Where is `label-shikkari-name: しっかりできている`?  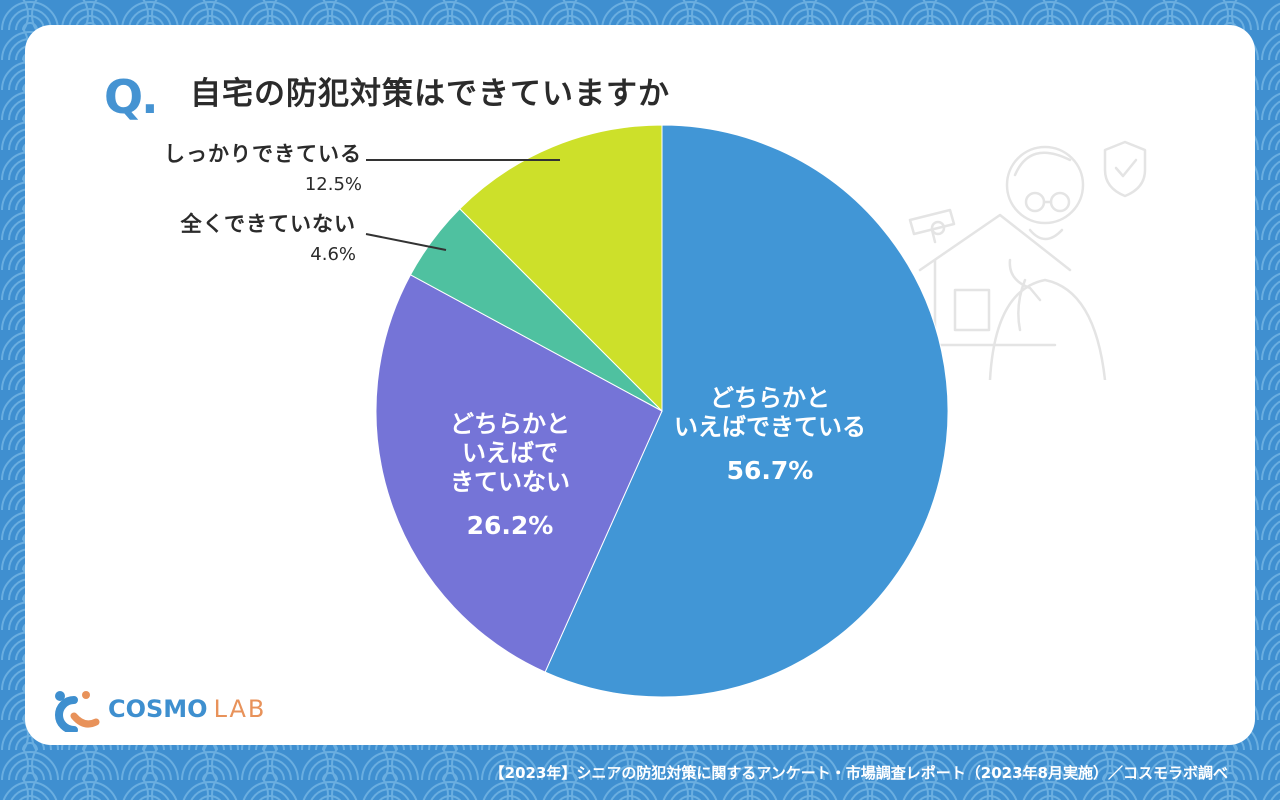
label-shikkari-name: しっかりできている is located at coordinates (263, 154).